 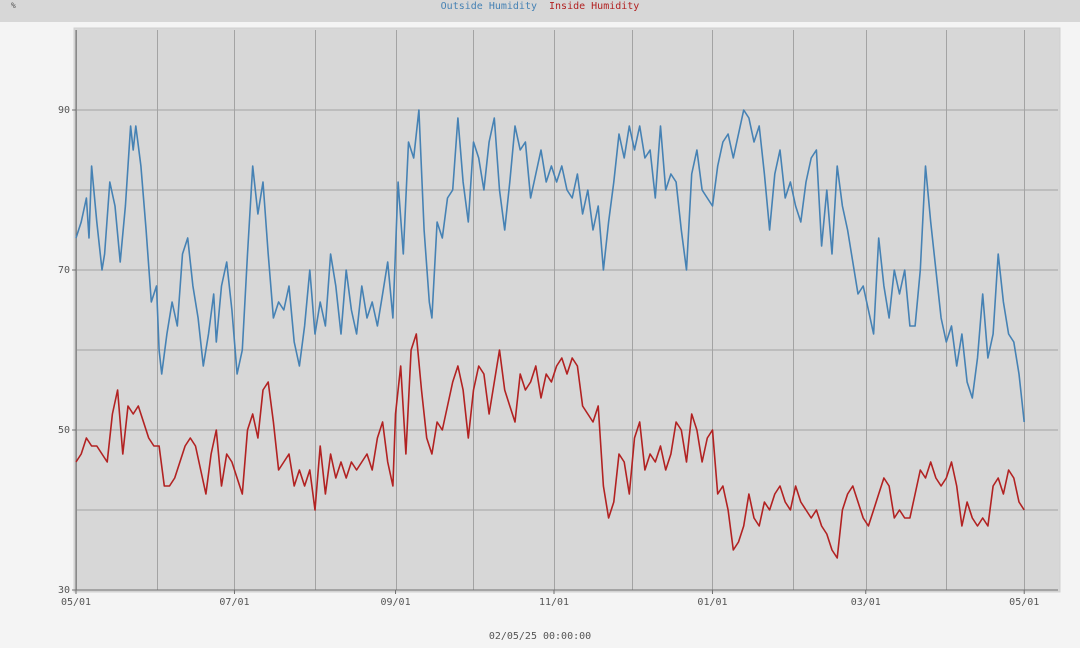 I want to click on legend: Outside Humidity Inside Humidity, so click(x=540, y=6).